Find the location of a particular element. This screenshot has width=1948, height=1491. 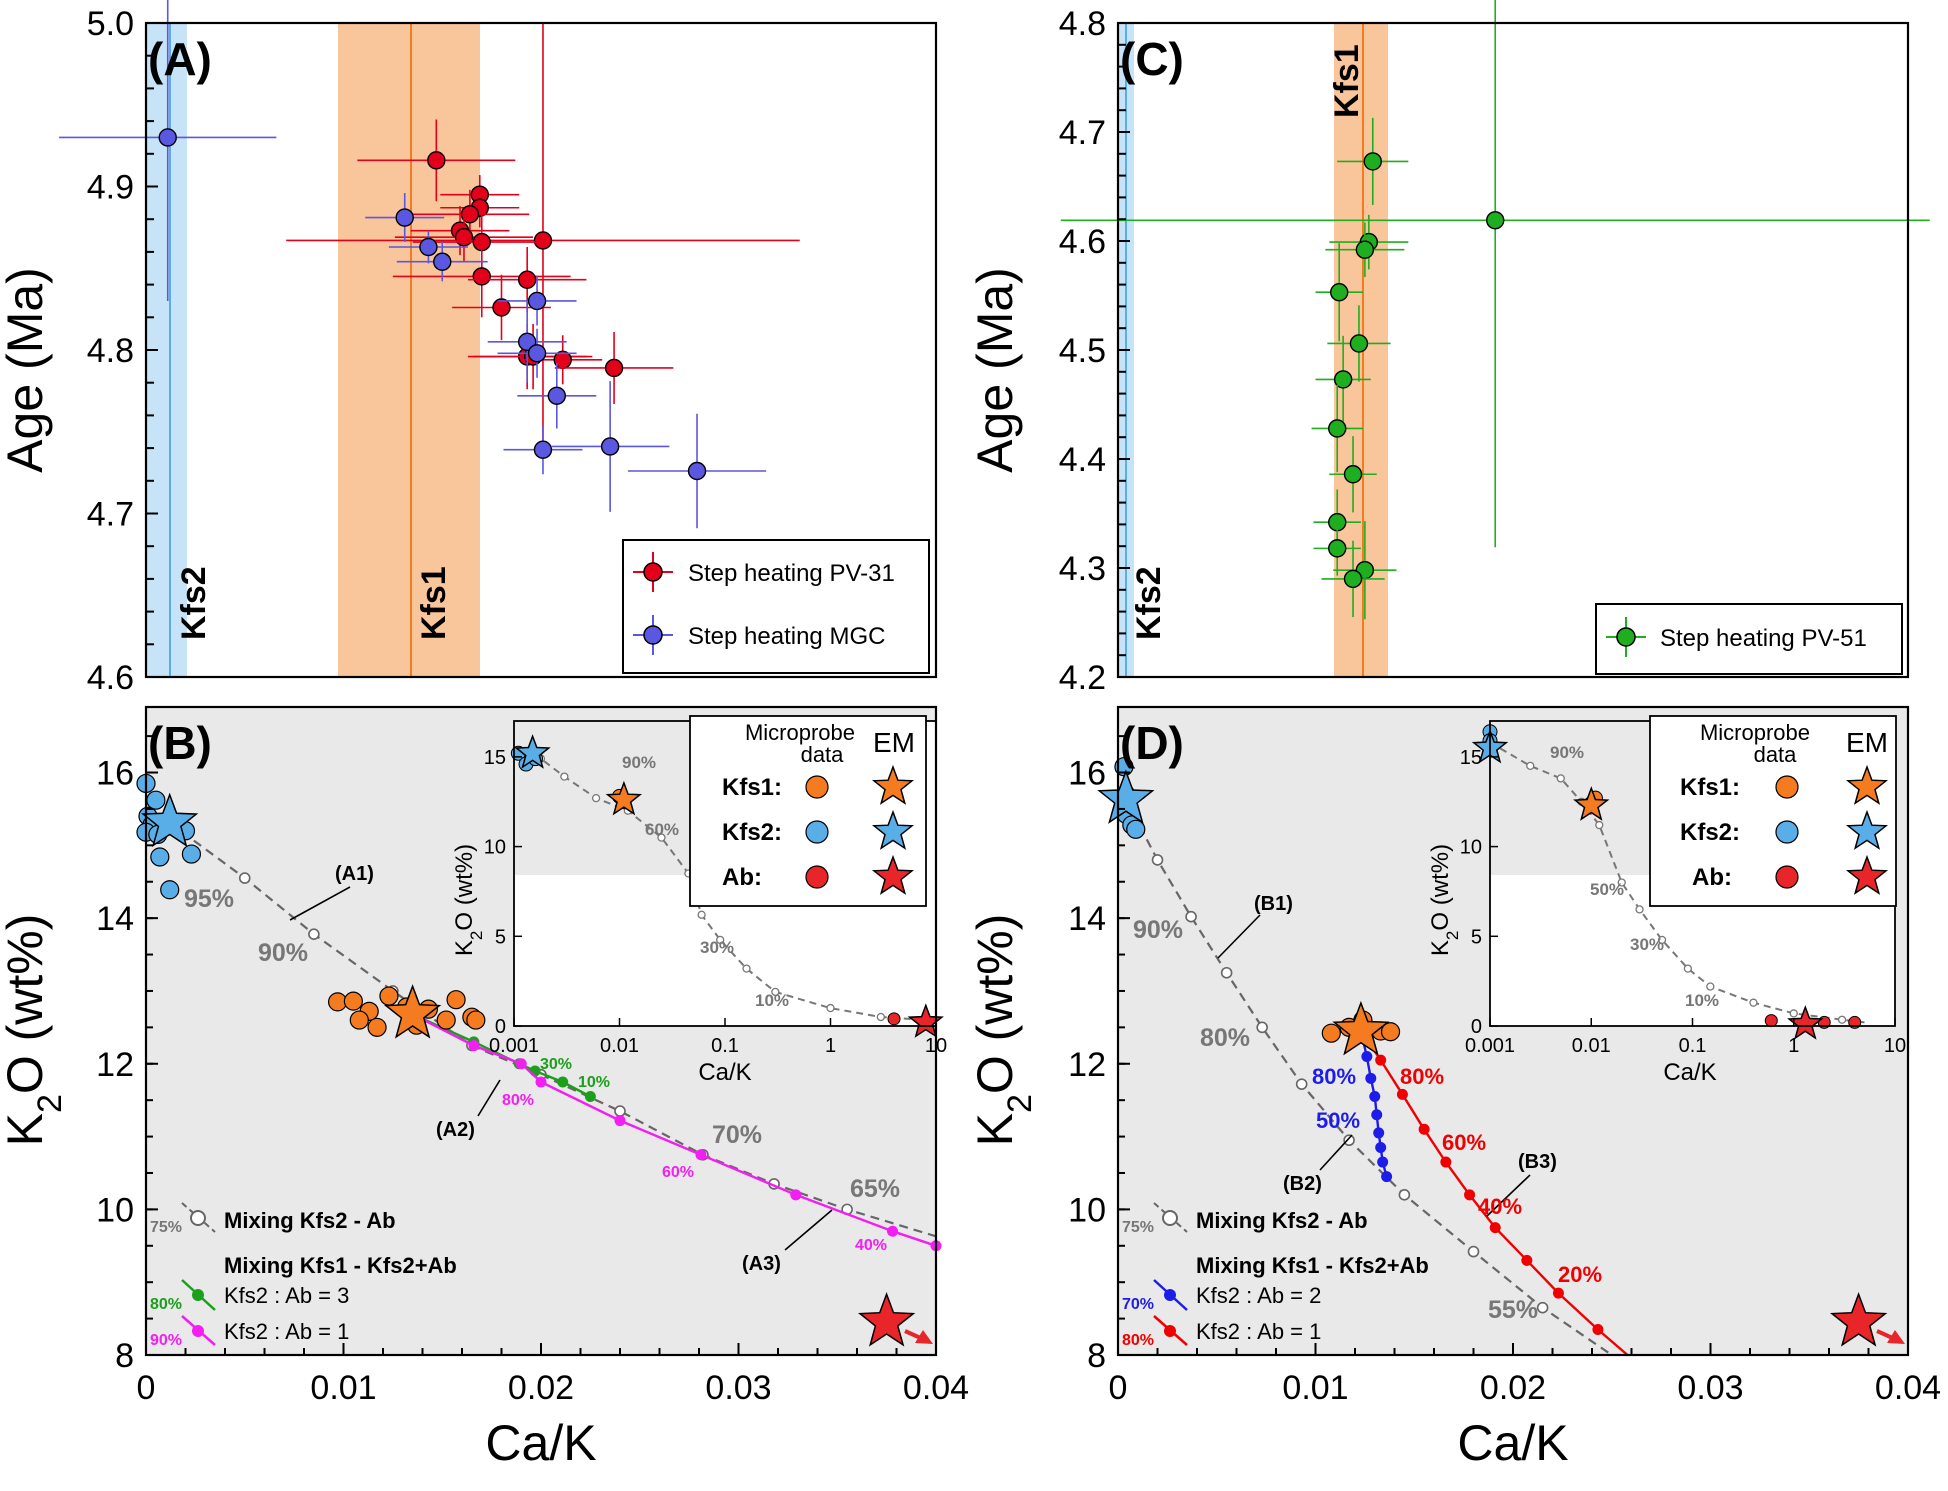

inset-star-kfs2 is located at coordinates (532, 751).